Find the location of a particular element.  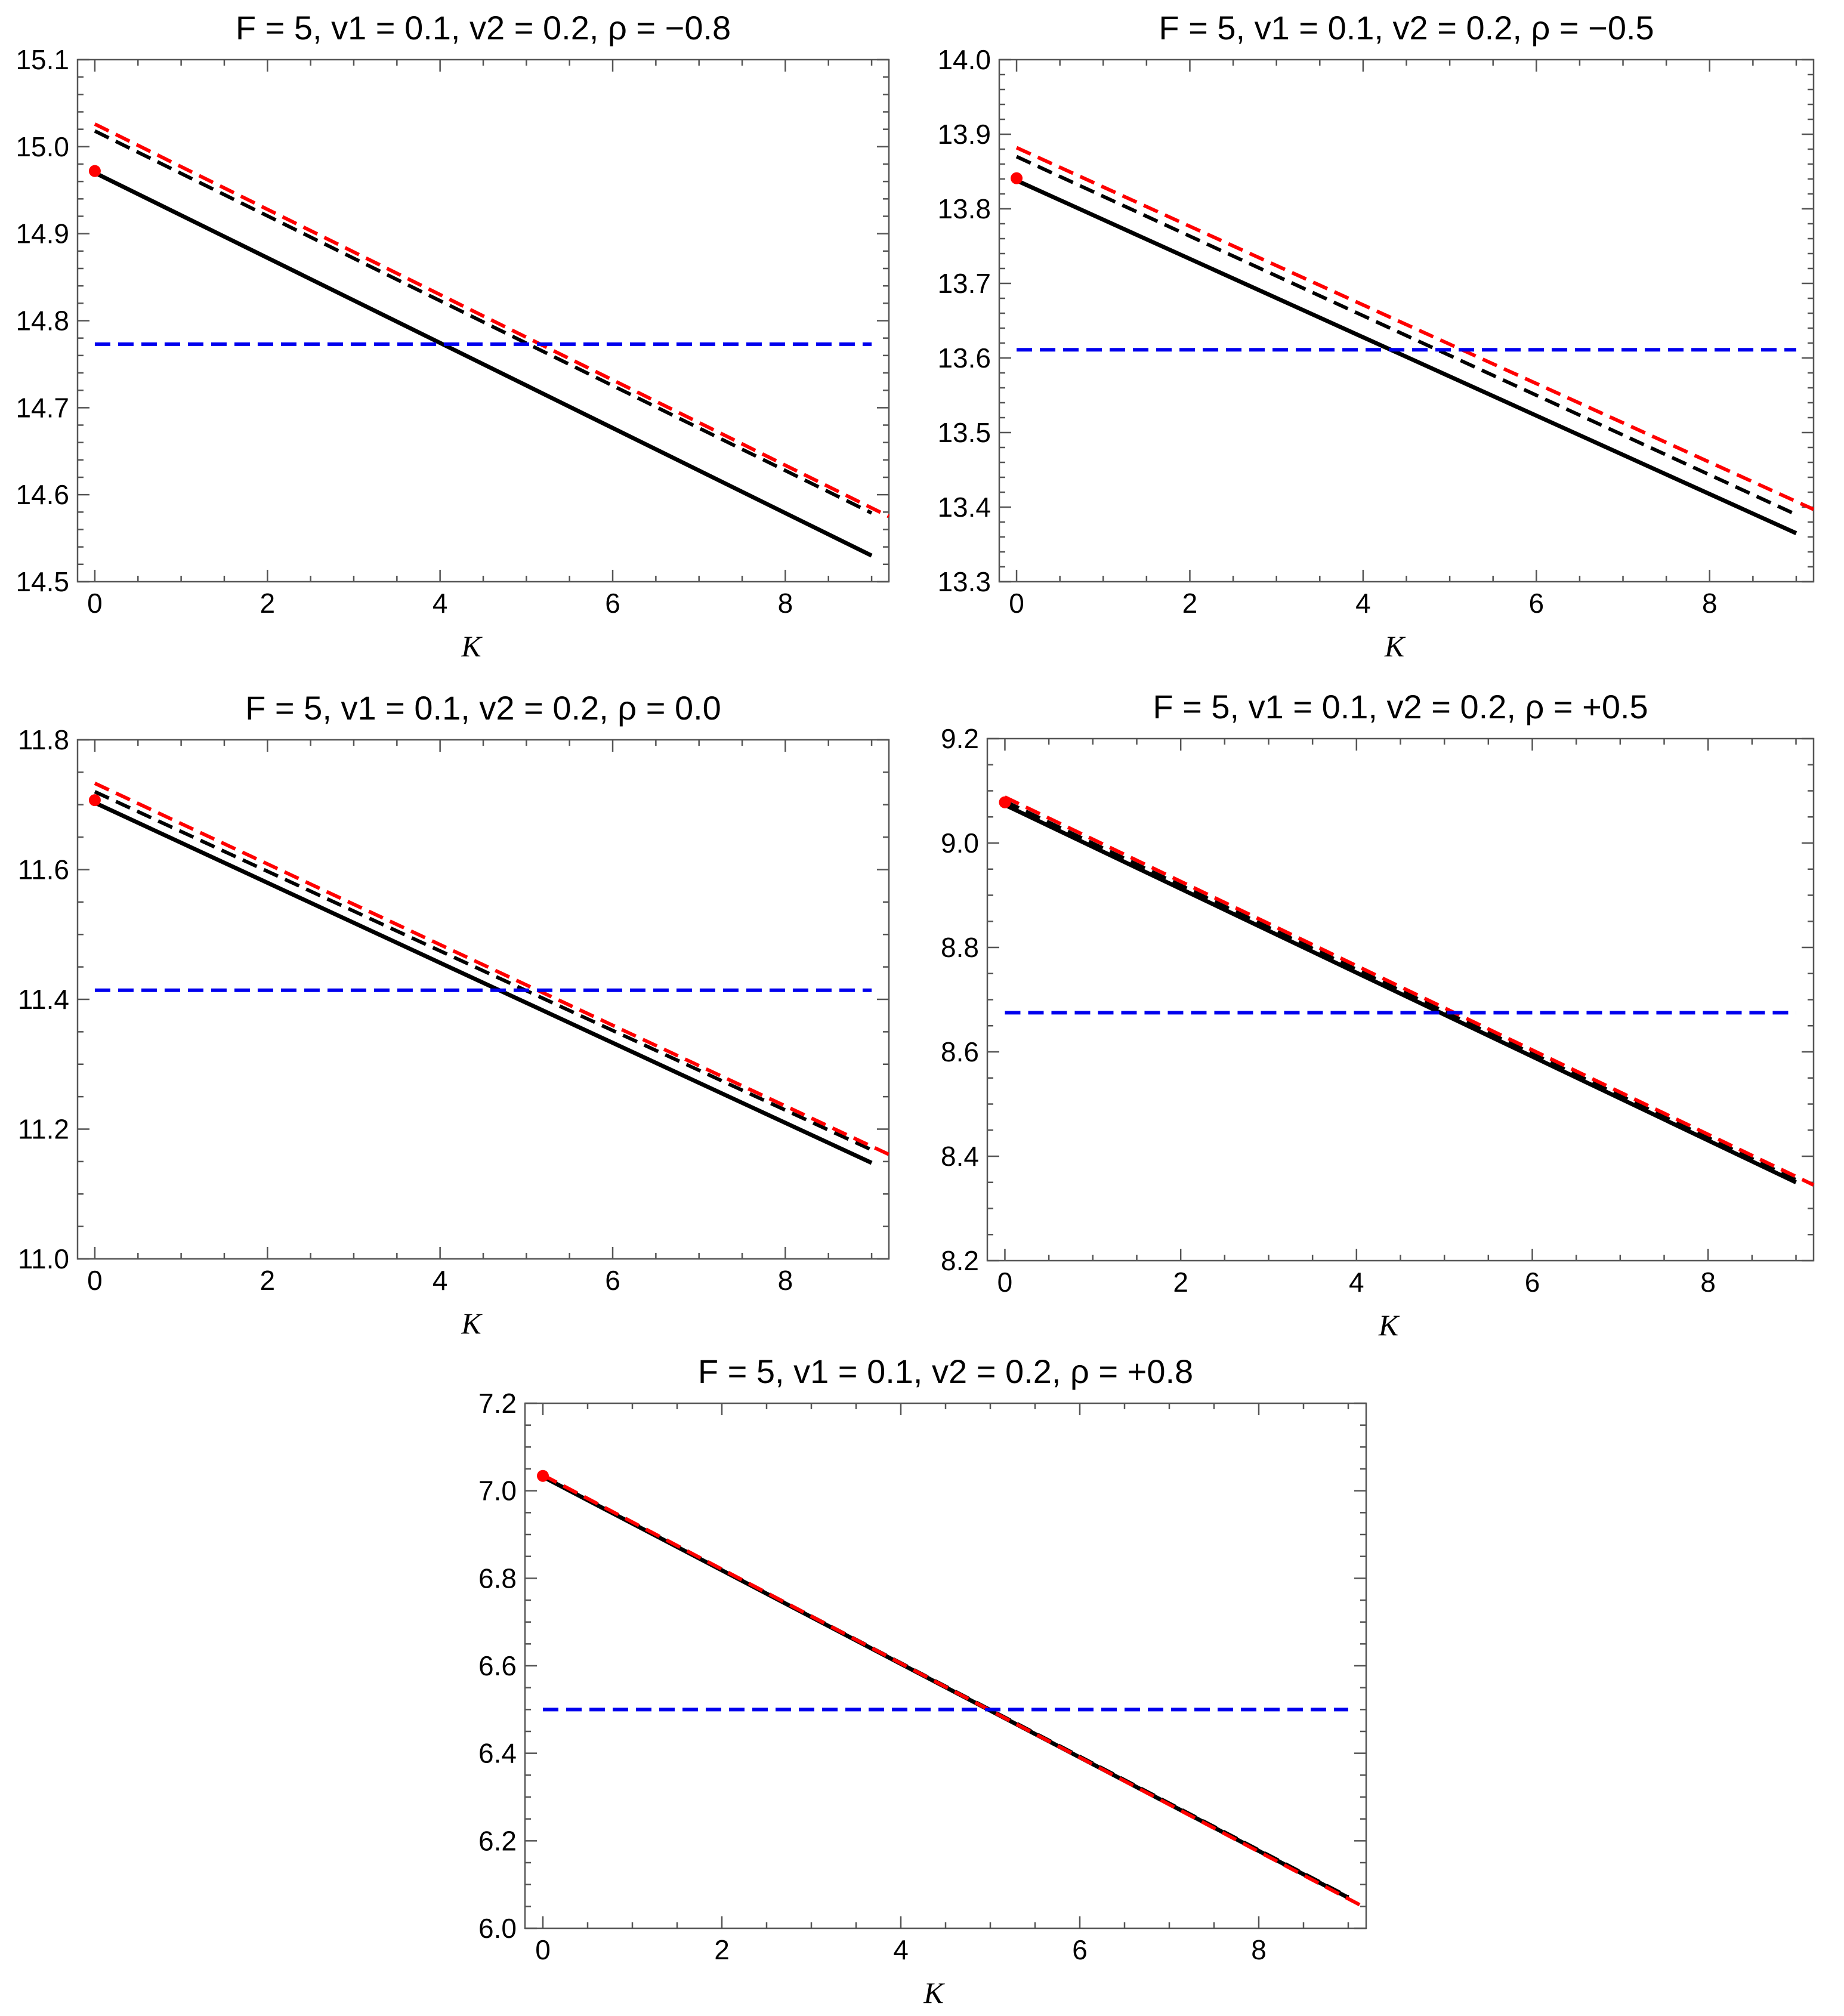

y-tick-label: 7.0 is located at coordinates (498, 1490).